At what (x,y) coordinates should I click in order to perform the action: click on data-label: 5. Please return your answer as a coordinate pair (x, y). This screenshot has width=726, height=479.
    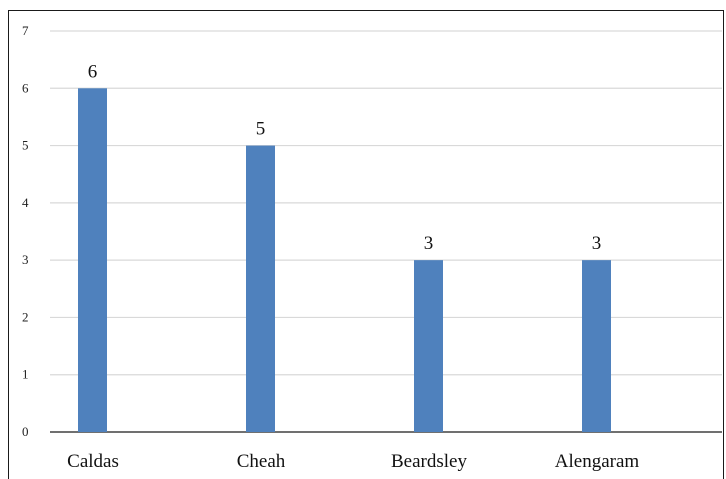
    Looking at the image, I should click on (261, 129).